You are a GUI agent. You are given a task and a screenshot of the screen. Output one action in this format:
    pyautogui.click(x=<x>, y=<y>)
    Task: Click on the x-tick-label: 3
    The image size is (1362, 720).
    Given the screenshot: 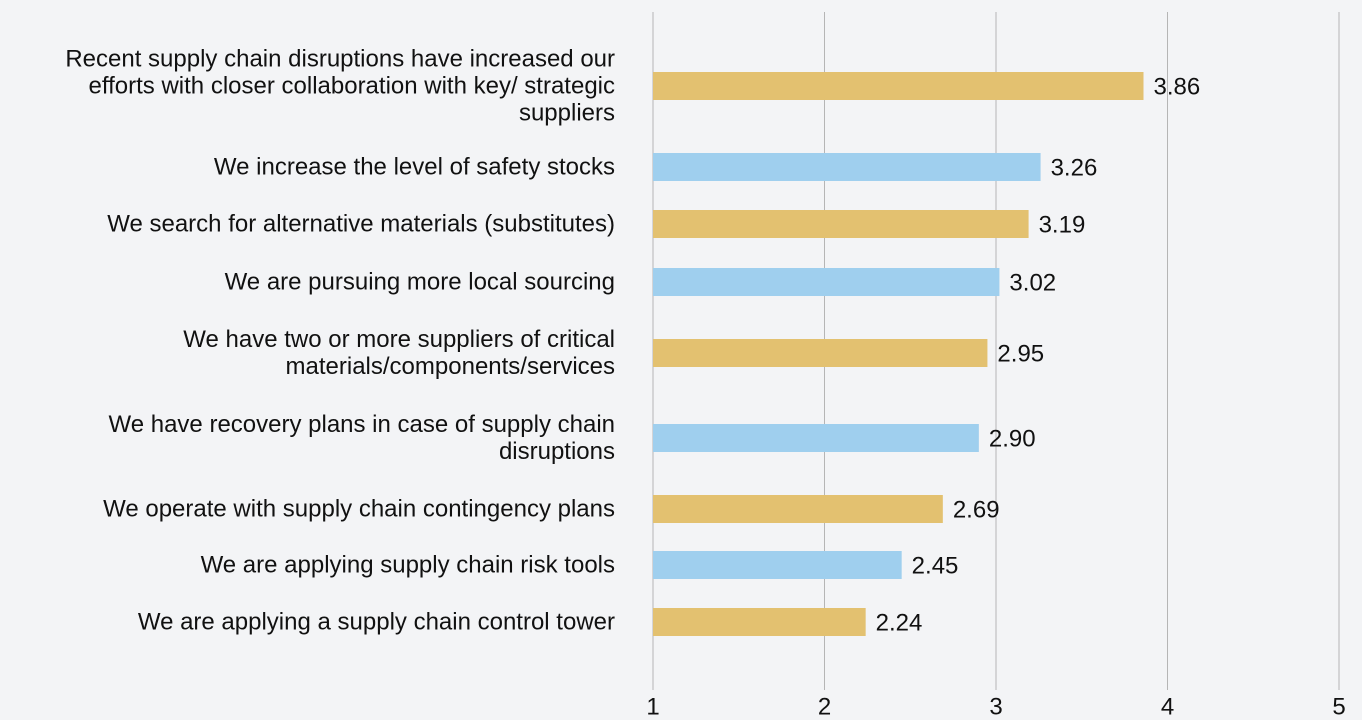 What is the action you would take?
    pyautogui.click(x=995, y=706)
    